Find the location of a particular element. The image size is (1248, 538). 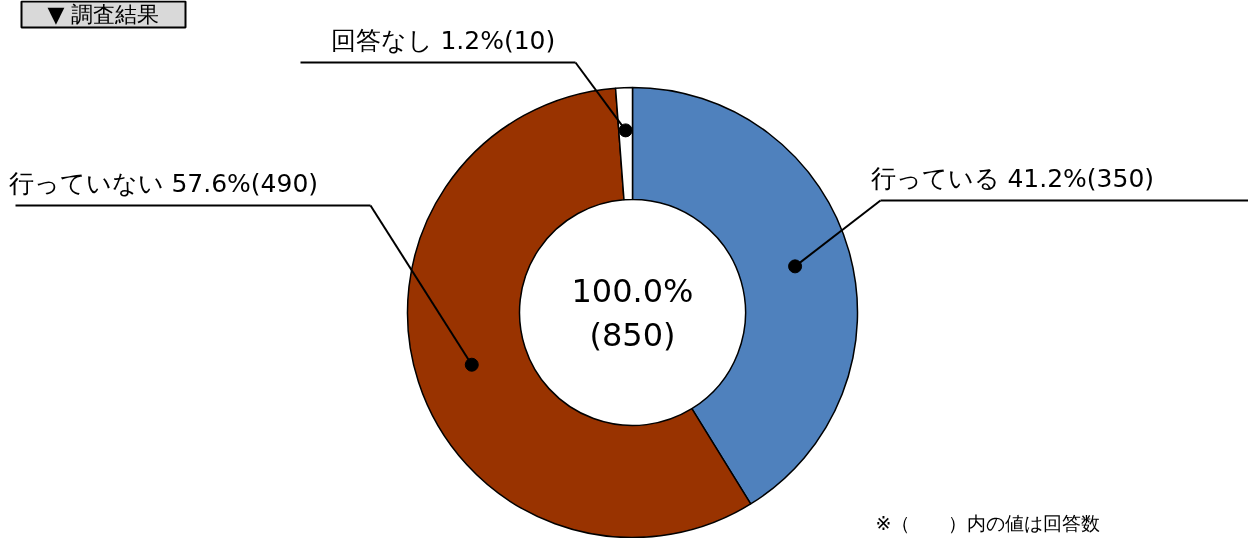

chart-title: ▼ 調査結果 is located at coordinates (103, 14).